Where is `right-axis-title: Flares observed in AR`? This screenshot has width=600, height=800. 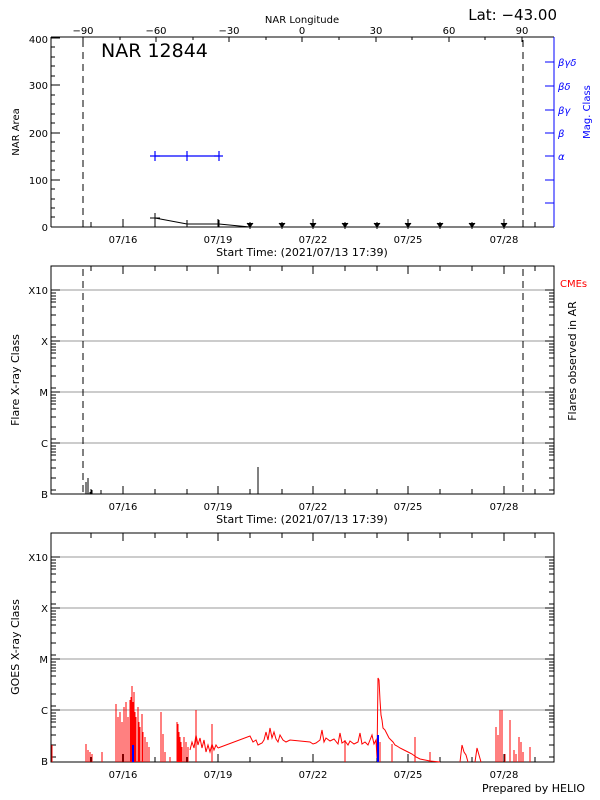 right-axis-title: Flares observed in AR is located at coordinates (572, 361).